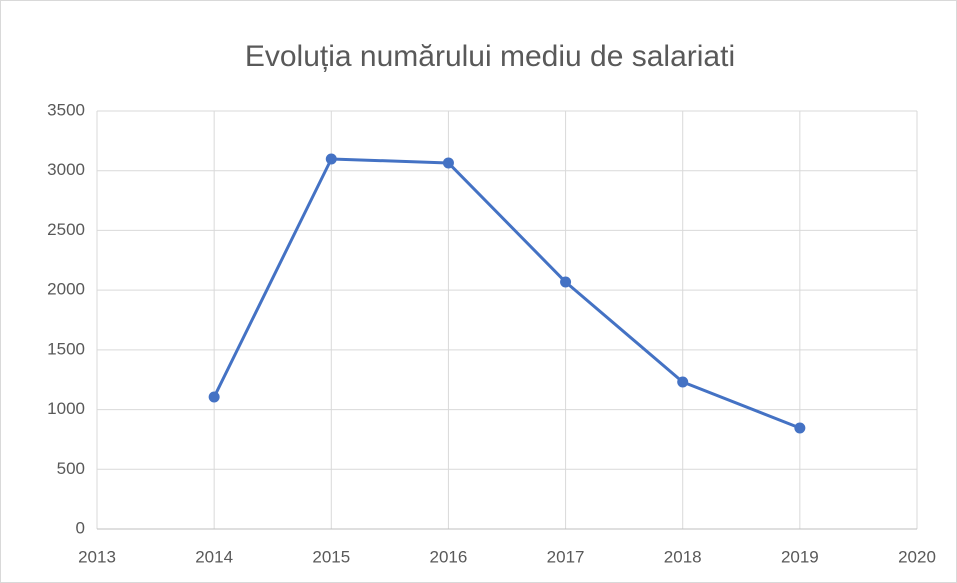 The image size is (957, 583). I want to click on y-tick-label: 2000, so click(66, 289).